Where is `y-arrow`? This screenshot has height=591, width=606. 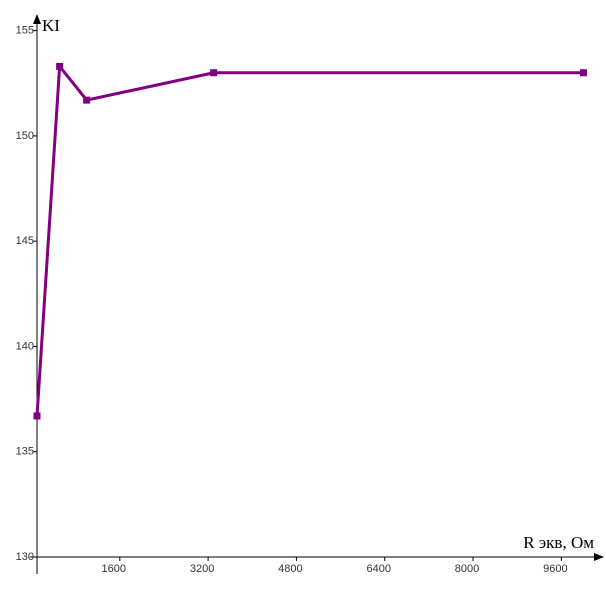
y-arrow is located at coordinates (37, 19).